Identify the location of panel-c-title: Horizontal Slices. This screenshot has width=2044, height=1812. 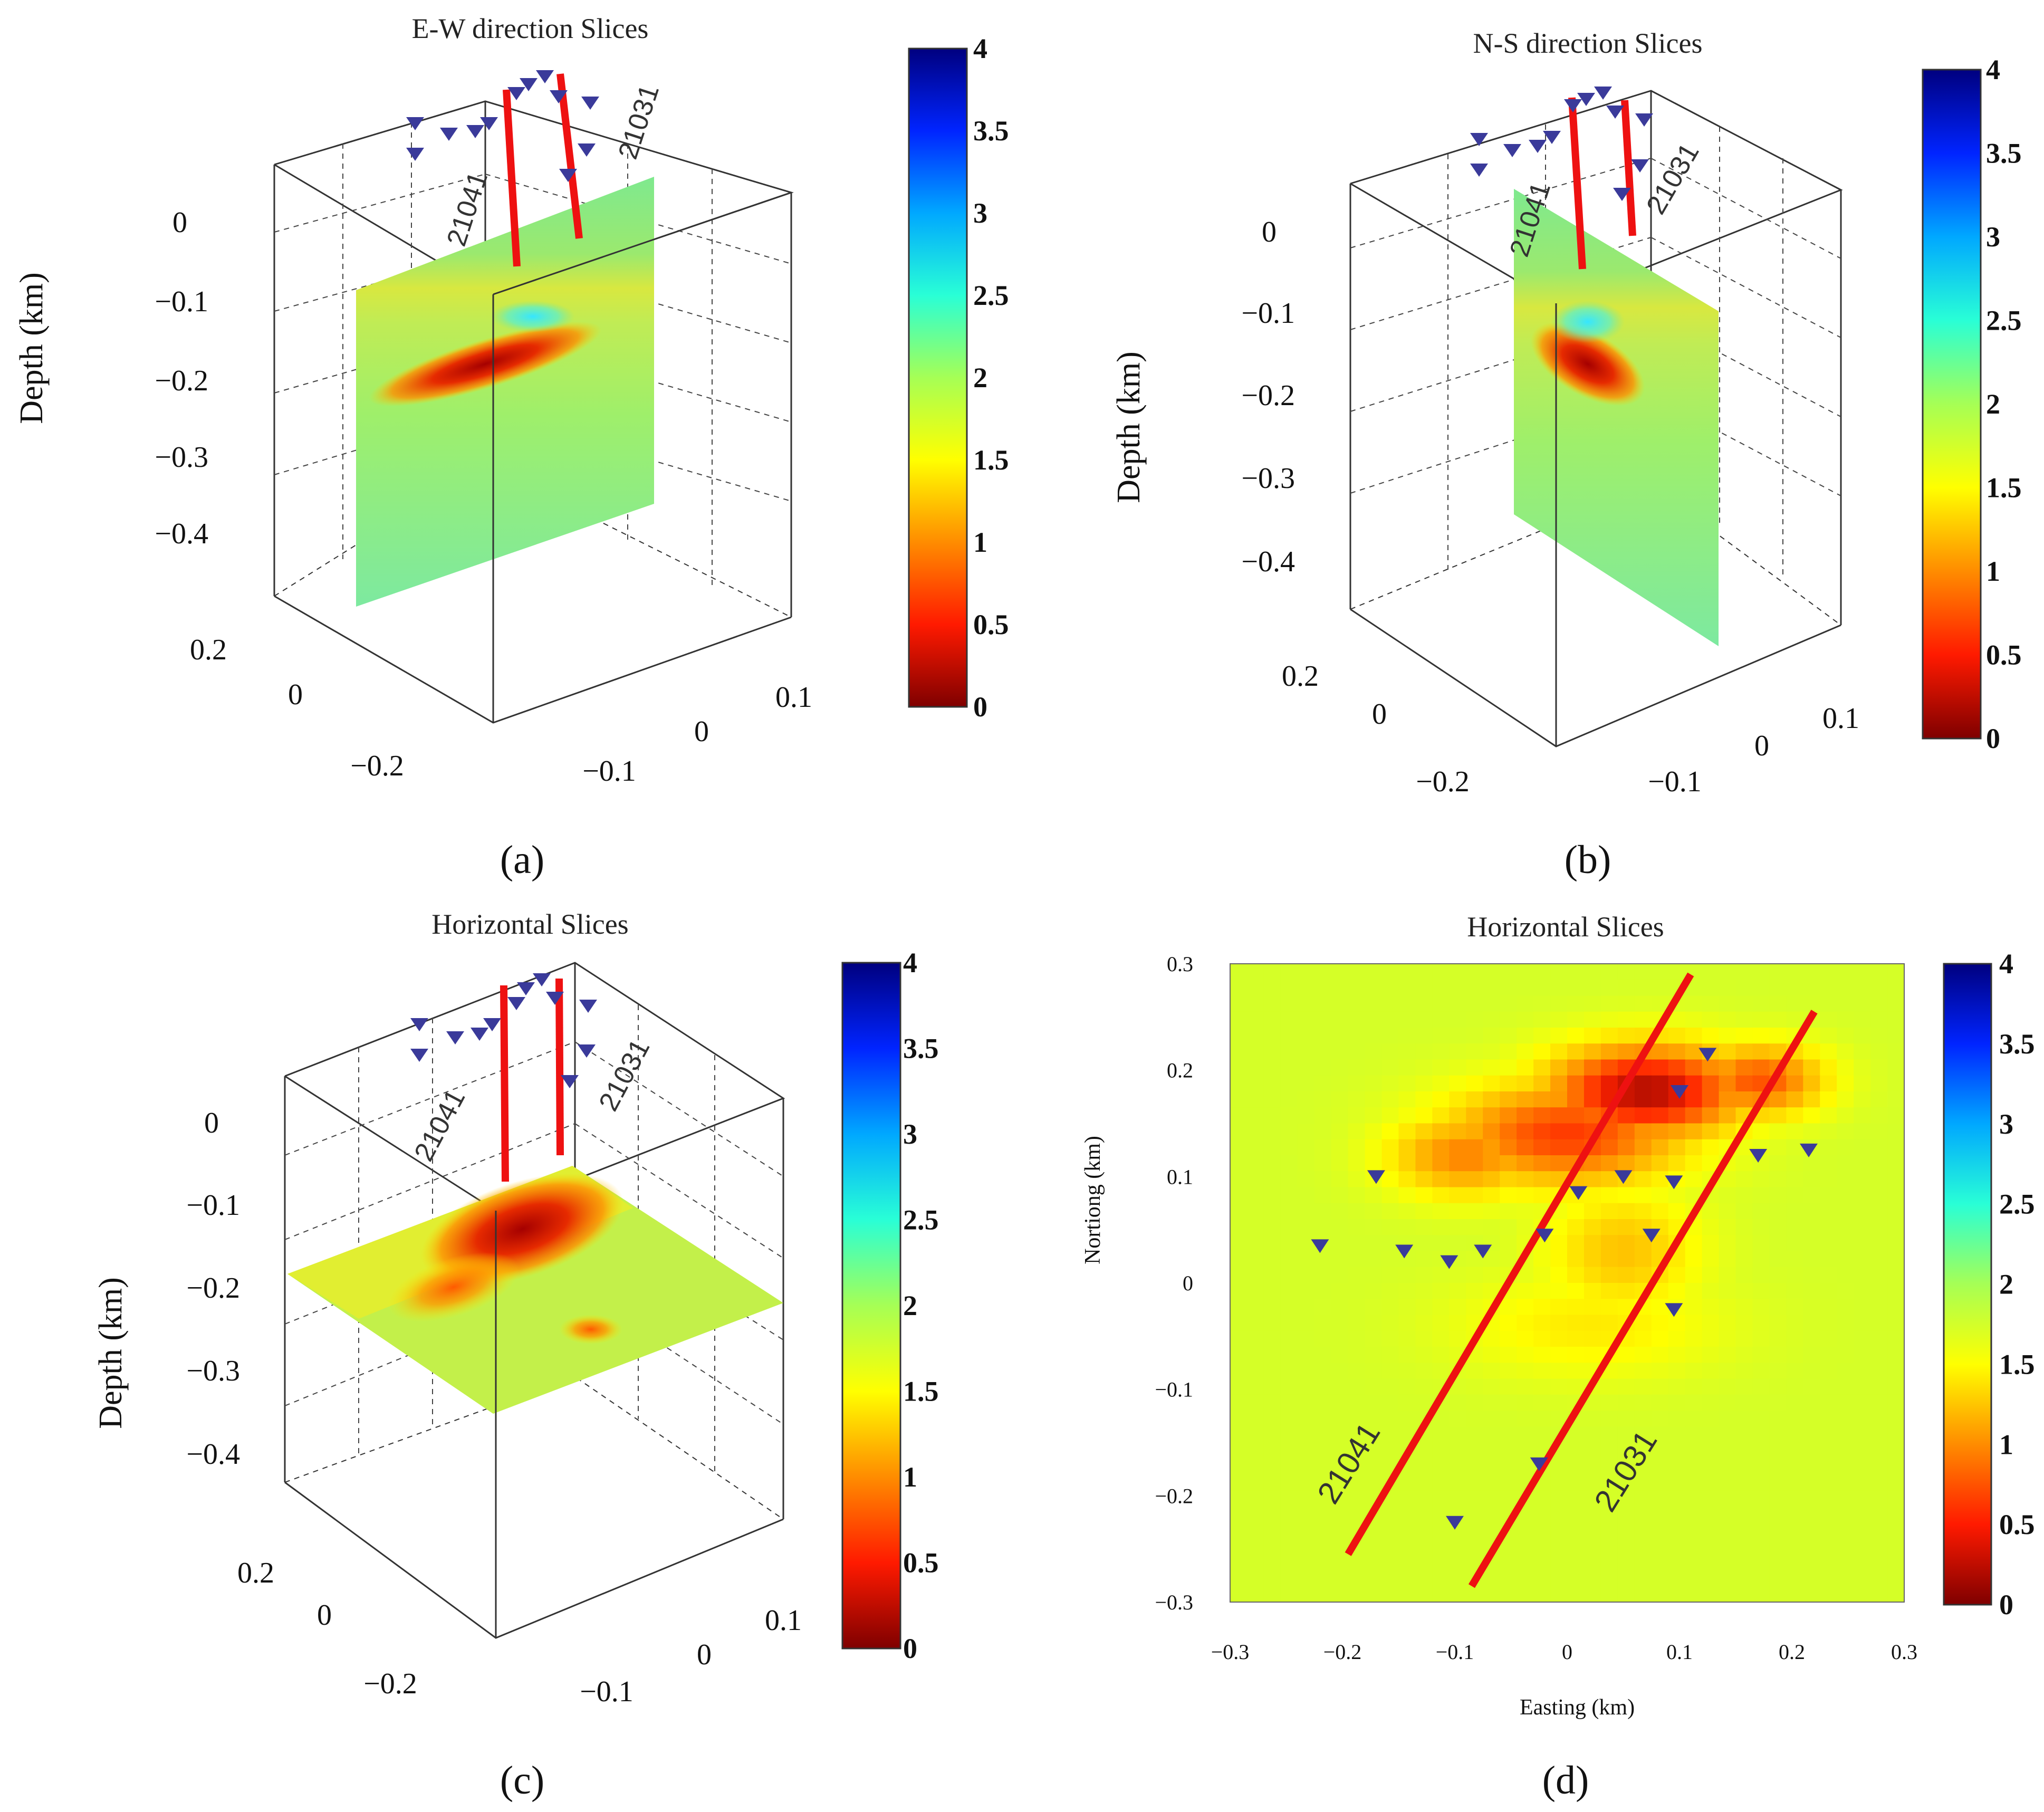
(530, 924).